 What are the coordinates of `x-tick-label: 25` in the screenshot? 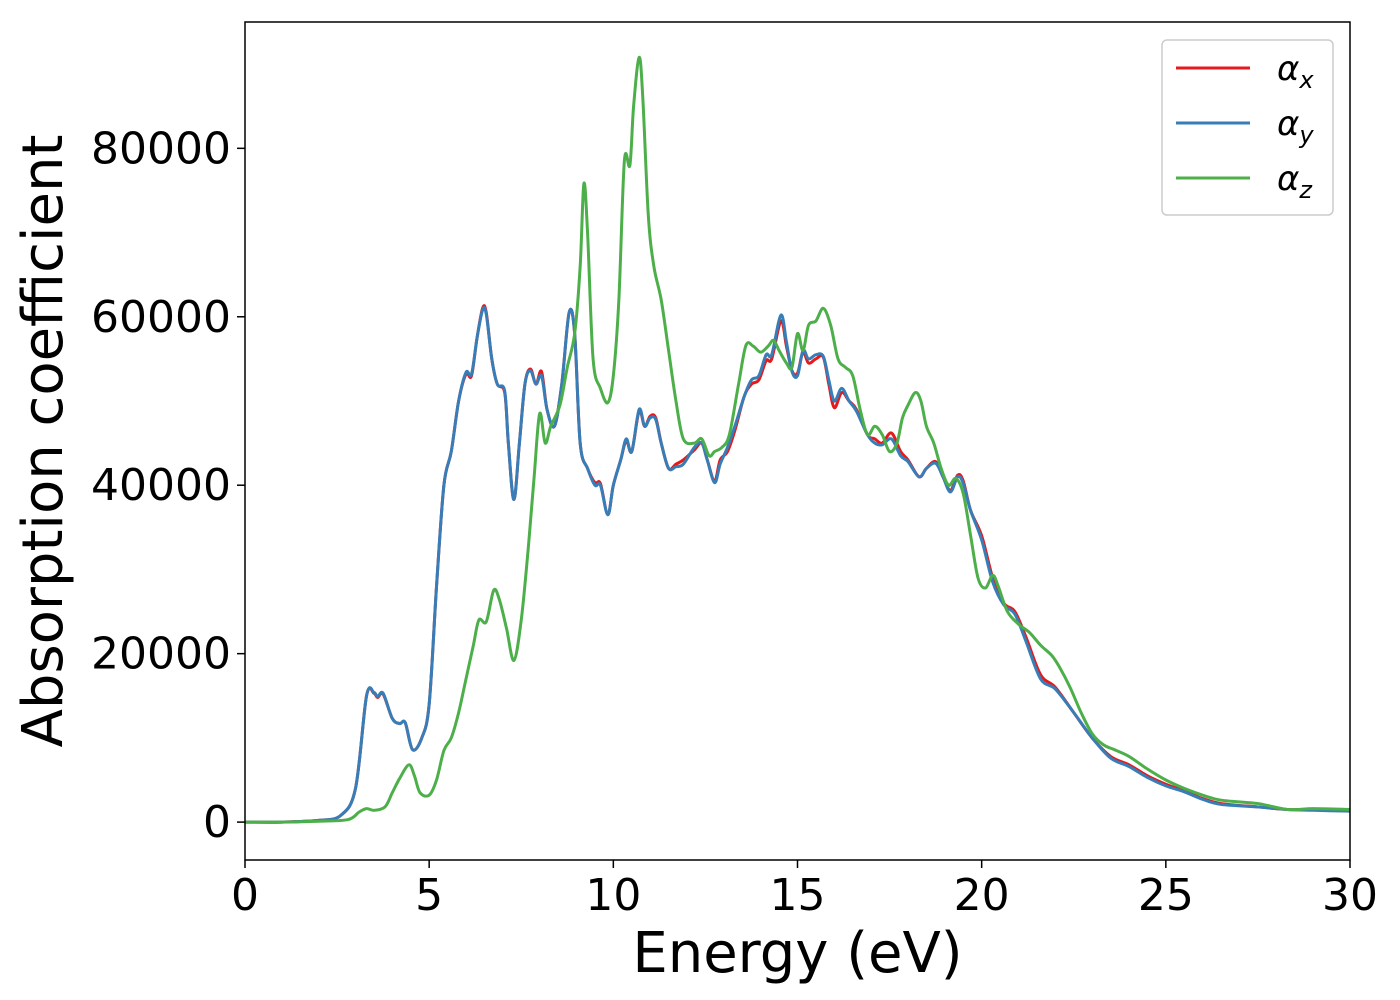 It's located at (1166, 895).